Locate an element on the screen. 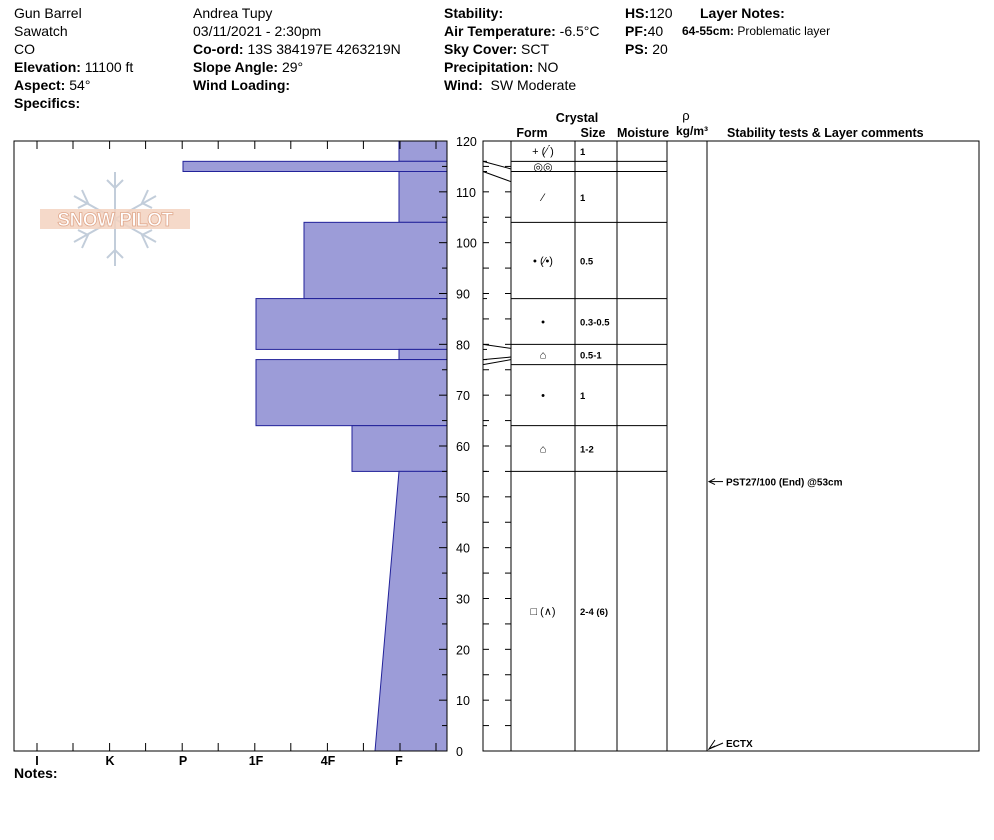 The height and width of the screenshot is (840, 994). stability-test-label: ECTX is located at coordinates (739, 744).